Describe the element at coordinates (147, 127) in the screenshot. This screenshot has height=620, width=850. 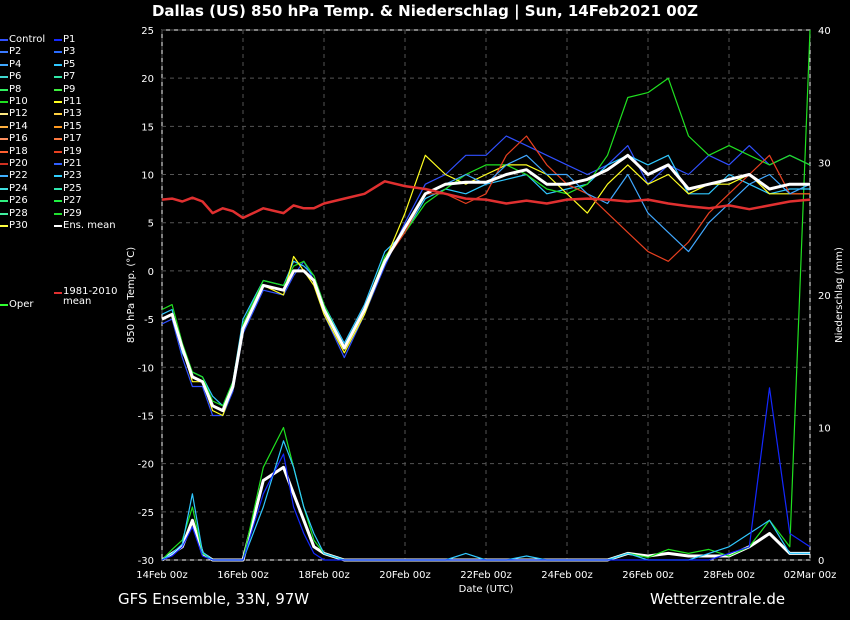
I see `y-tick-label: 15` at that location.